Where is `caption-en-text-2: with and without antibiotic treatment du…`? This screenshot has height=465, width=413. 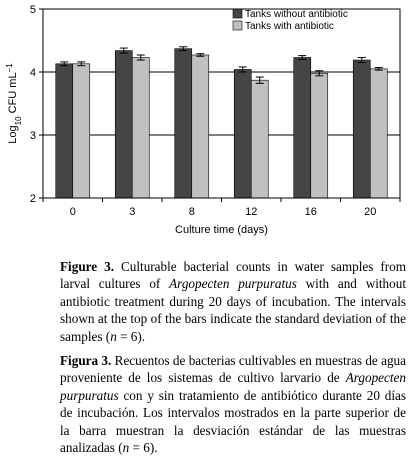 caption-en-text-2: with and without antibiotic treatment du… is located at coordinates (233, 310).